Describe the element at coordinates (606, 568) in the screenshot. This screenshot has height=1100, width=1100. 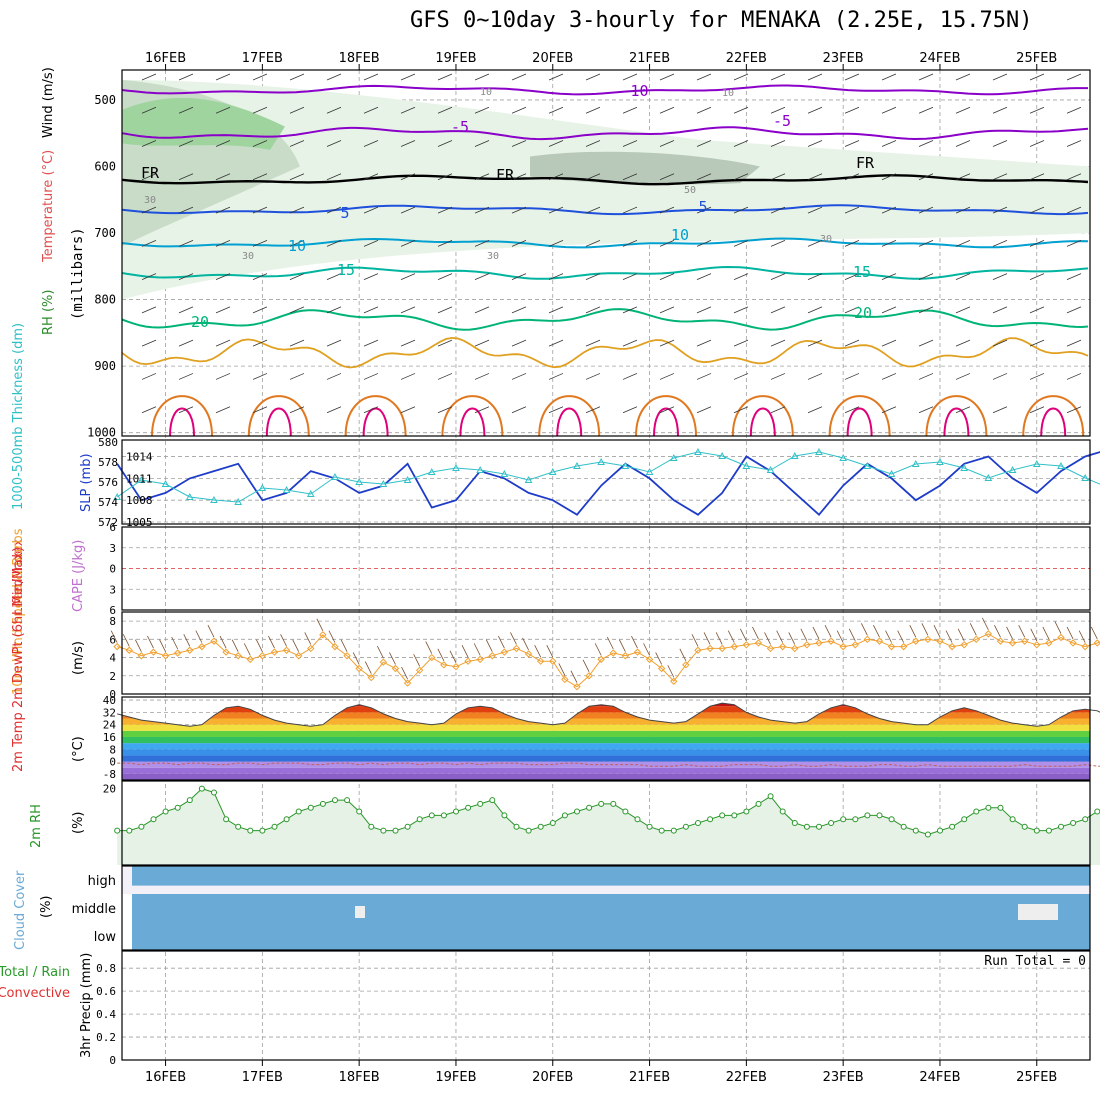
I see `panel-frame-cape` at that location.